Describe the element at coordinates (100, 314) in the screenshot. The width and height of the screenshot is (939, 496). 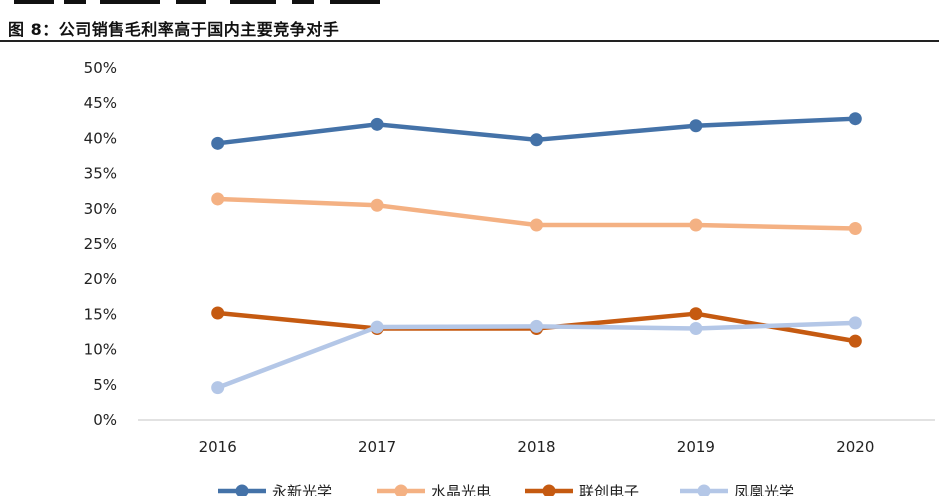
I see `y-tick-label: 15%` at that location.